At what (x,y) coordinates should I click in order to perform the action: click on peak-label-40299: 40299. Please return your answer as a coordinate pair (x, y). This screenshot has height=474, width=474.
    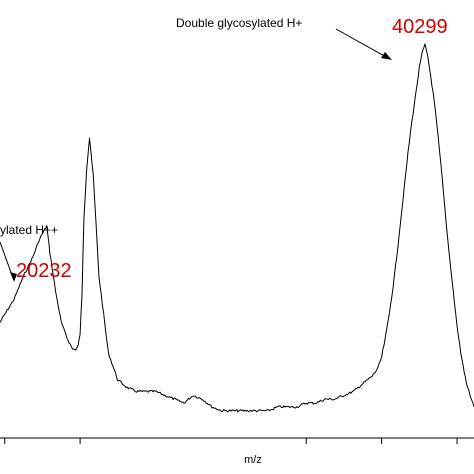
    Looking at the image, I should click on (420, 27).